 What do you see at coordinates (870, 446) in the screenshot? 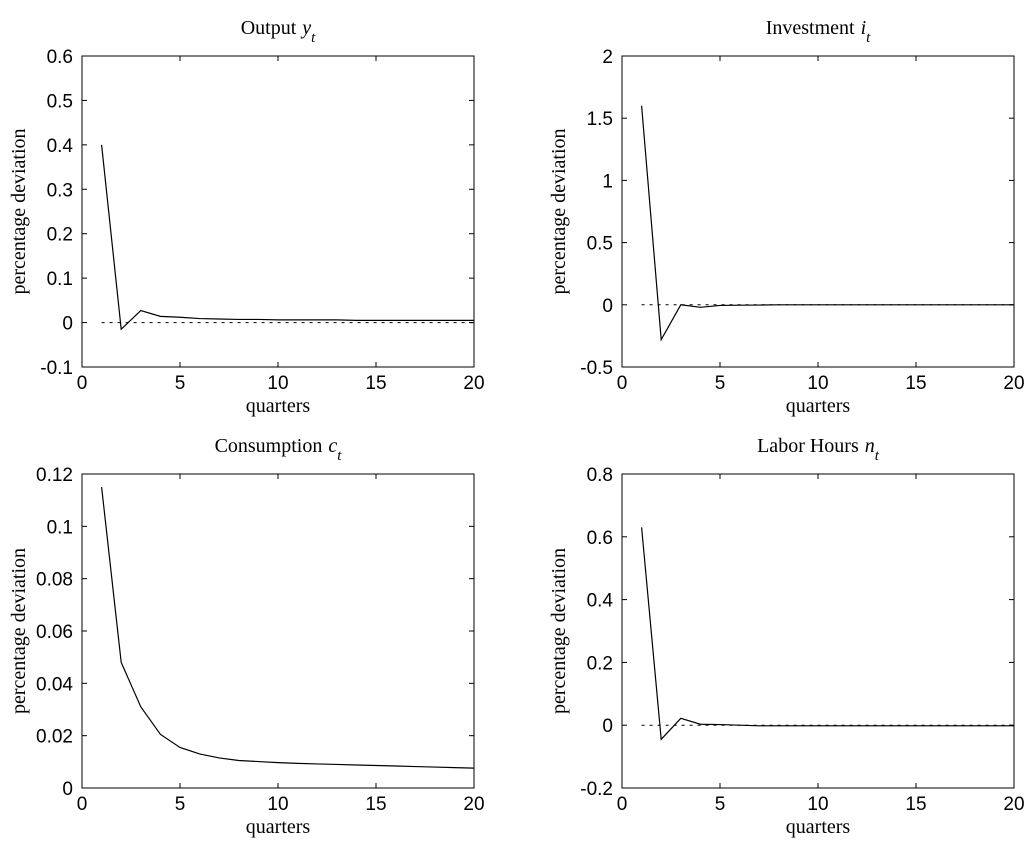
I see `chart-title-symbol: n` at bounding box center [870, 446].